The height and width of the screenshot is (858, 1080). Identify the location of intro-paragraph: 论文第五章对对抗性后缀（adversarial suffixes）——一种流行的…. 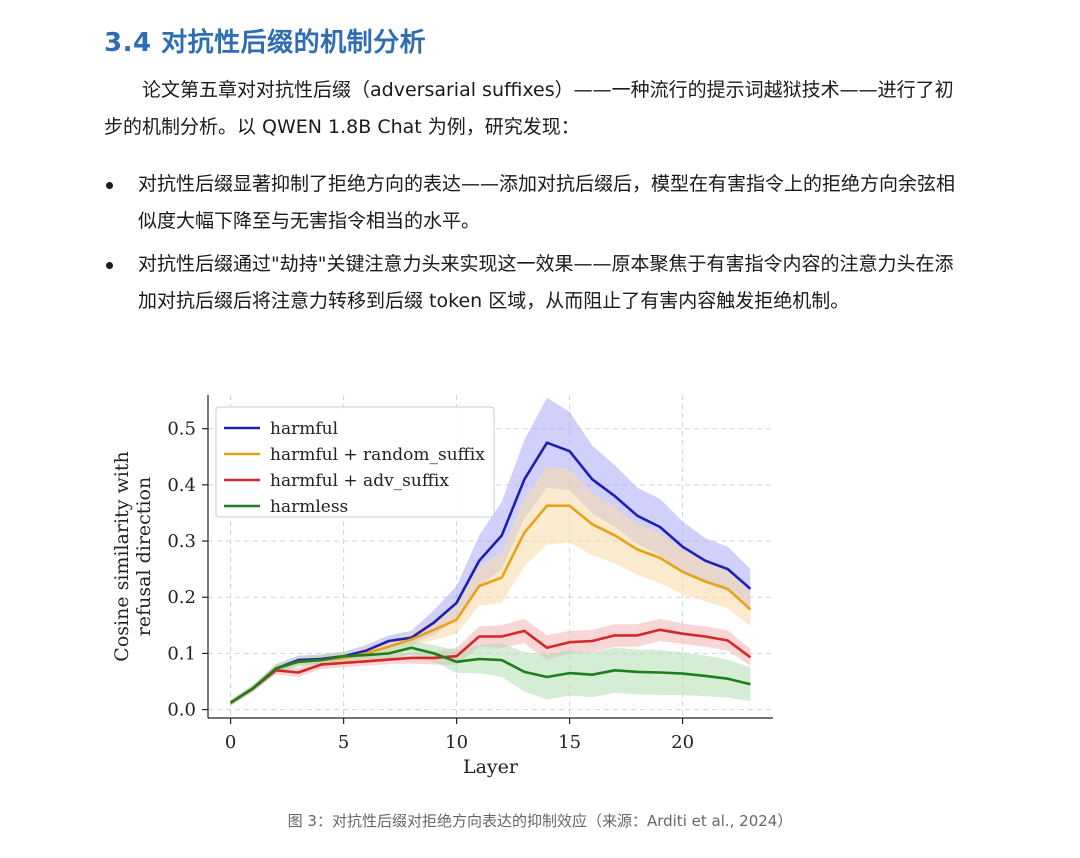
(534, 109).